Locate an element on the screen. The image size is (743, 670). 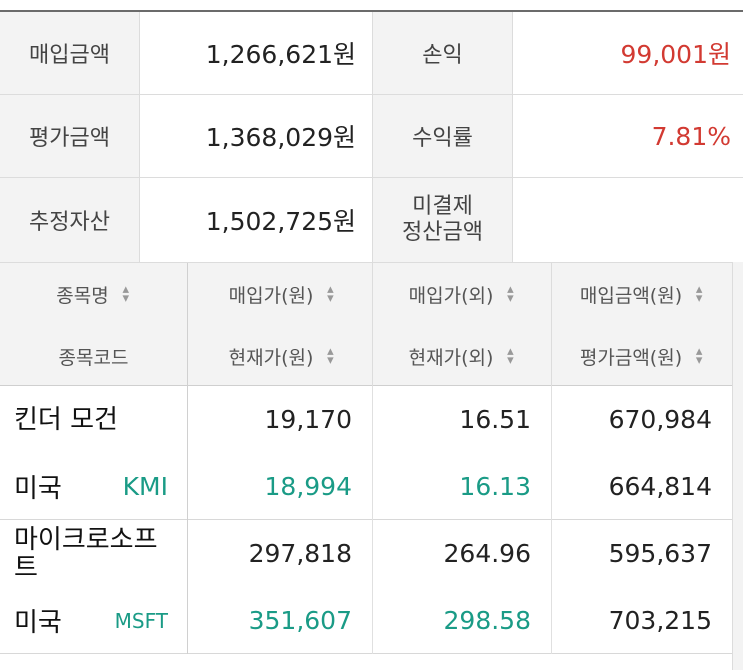
column-header-buy-price-fx: 매입가(외) ▴ ▾ is located at coordinates (462, 294).